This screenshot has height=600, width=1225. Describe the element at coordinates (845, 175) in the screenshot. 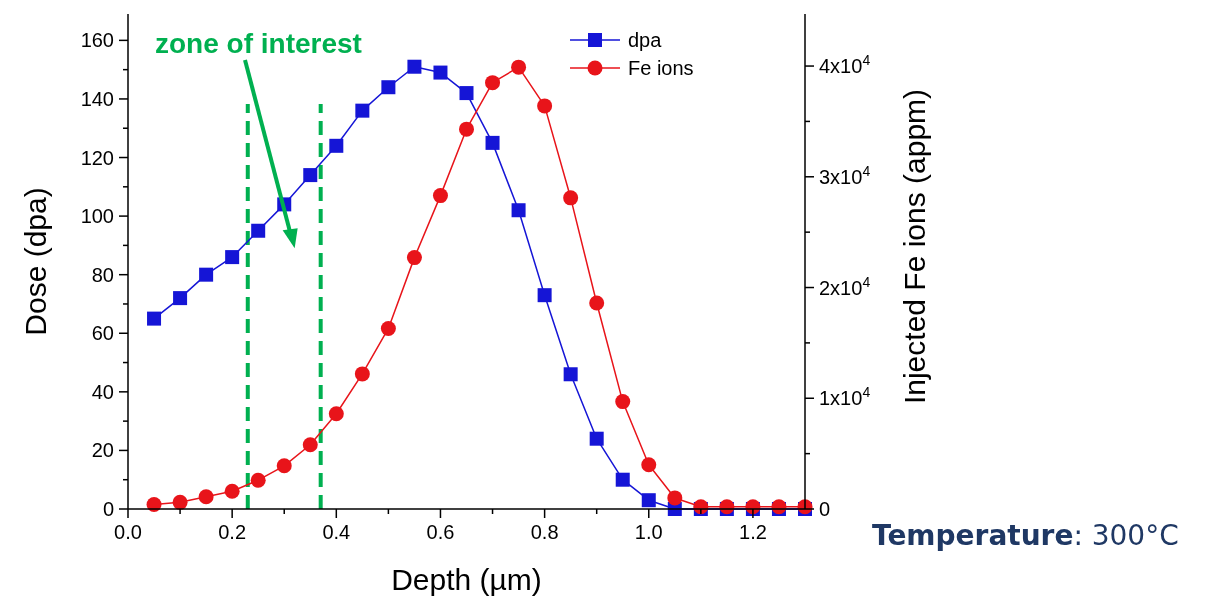

I see `y2-tick-label: 3x10$^{4}$` at that location.